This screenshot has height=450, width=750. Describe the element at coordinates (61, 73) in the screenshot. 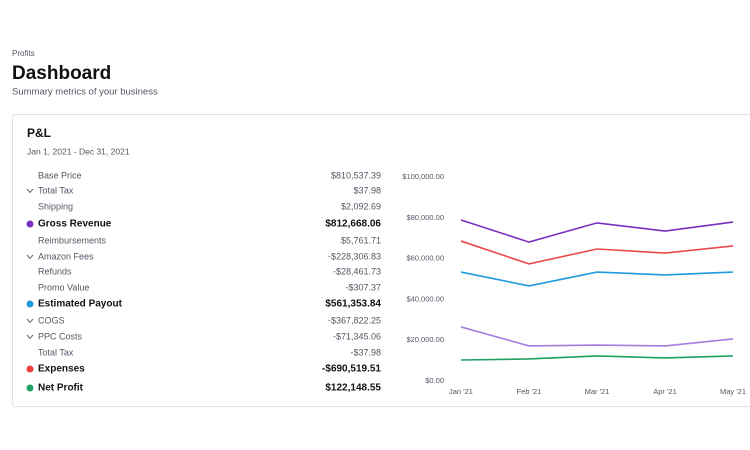

I see `page-title: Dashboard` at that location.